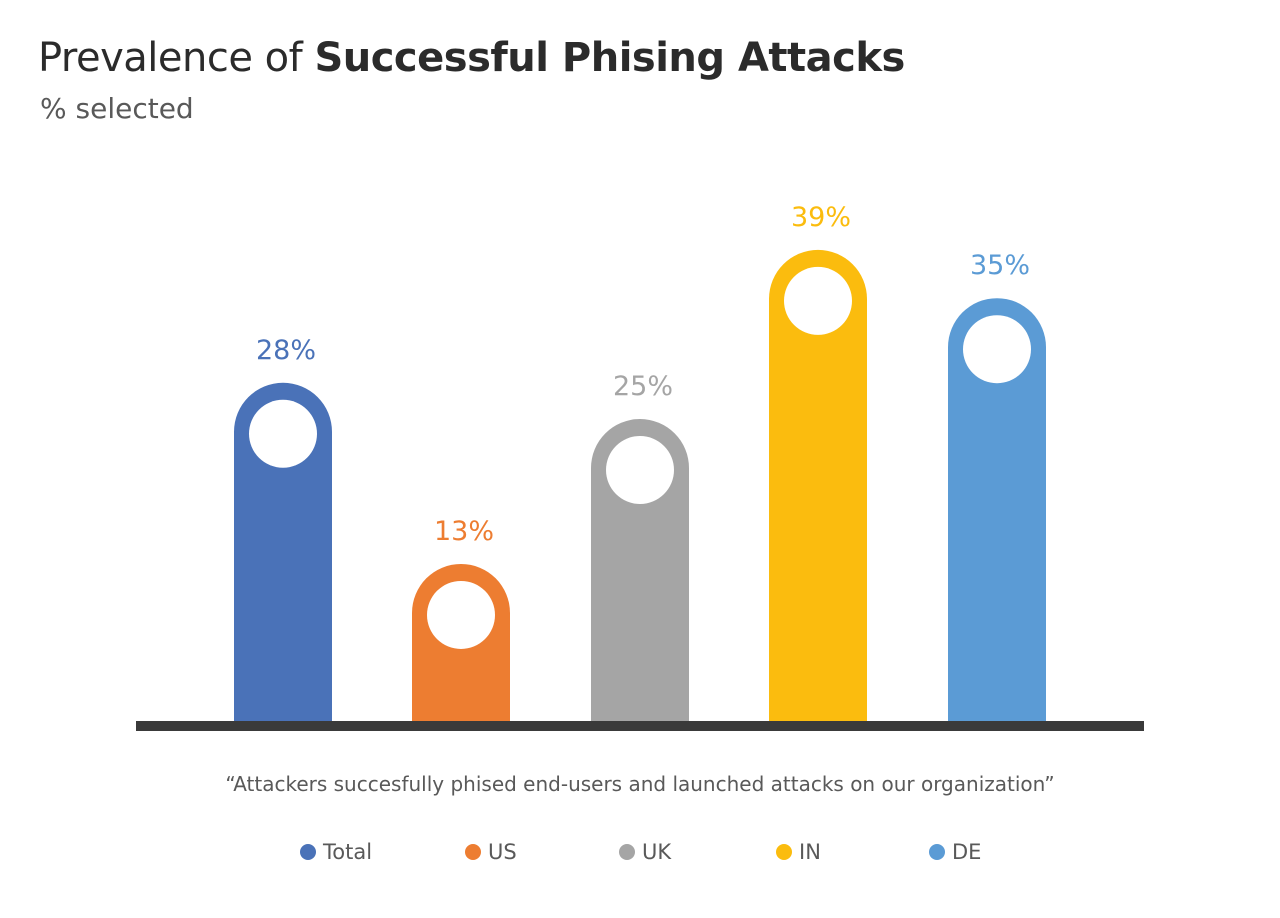 Image resolution: width=1280 pixels, height=918 pixels. What do you see at coordinates (609, 58) in the screenshot?
I see `chart-title-bold: Successful Phising Attacks` at bounding box center [609, 58].